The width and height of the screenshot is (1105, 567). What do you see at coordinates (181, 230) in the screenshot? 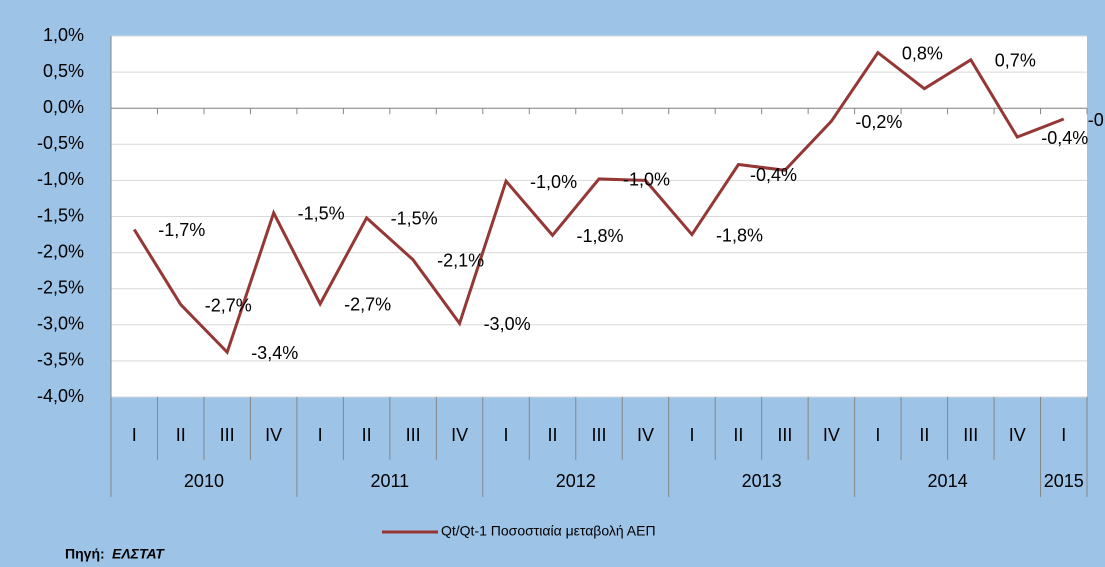
I see `data-label: -1,7%` at bounding box center [181, 230].